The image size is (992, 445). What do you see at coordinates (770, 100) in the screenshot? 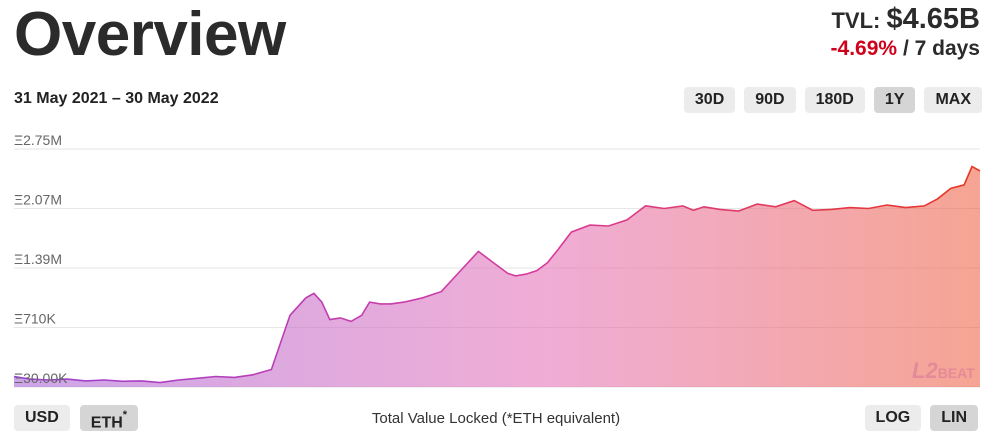
I see `range-button-90d: 90D` at bounding box center [770, 100].